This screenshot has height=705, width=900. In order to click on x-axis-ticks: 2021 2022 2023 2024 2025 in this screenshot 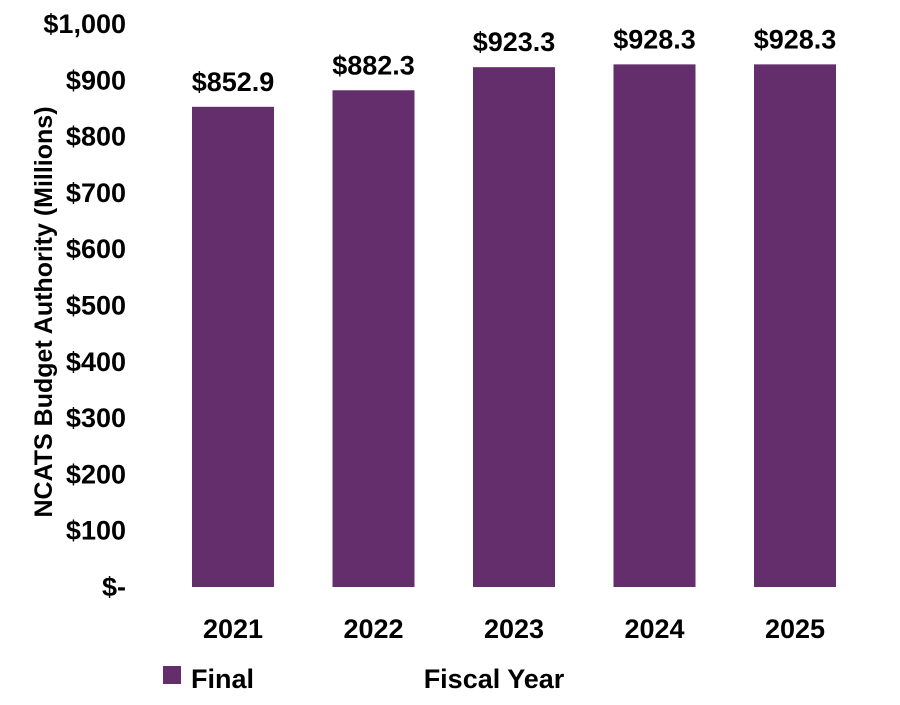, I will do `click(514, 629)`.